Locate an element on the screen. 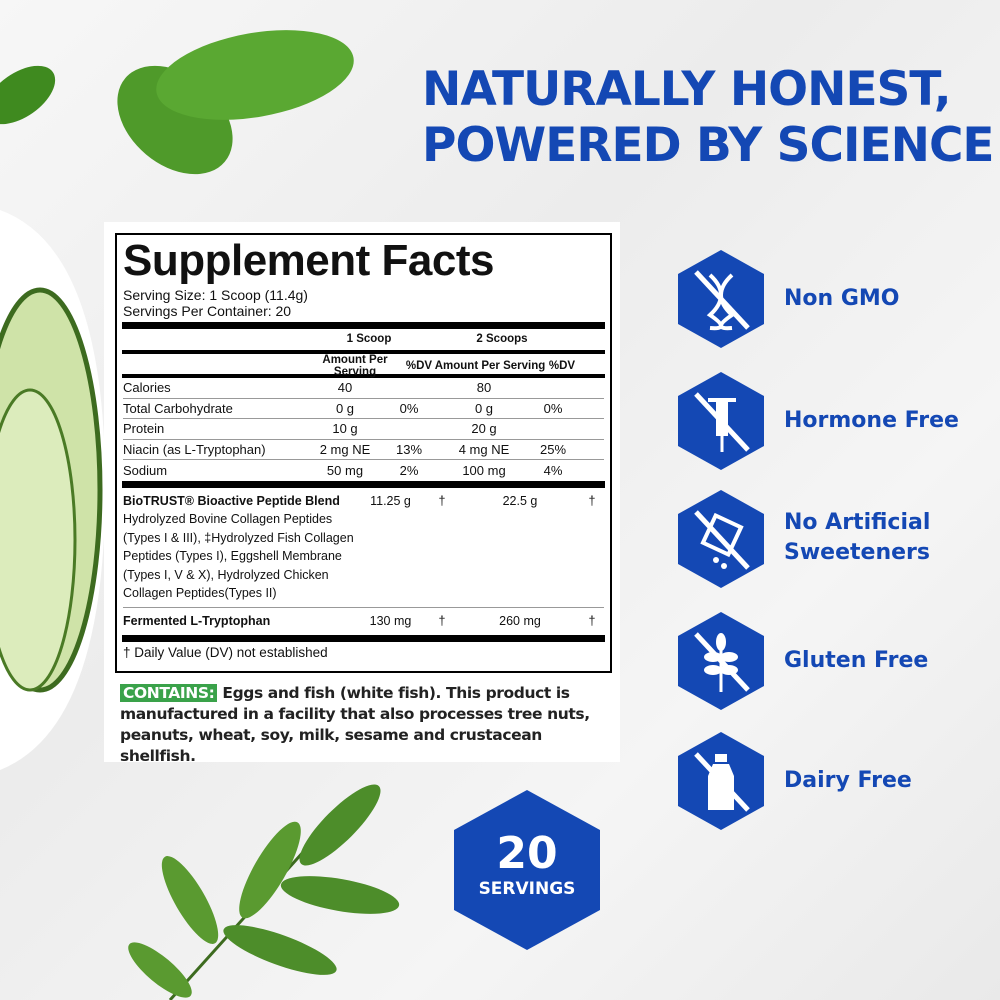  badge-label: Dairy Free is located at coordinates (848, 780).